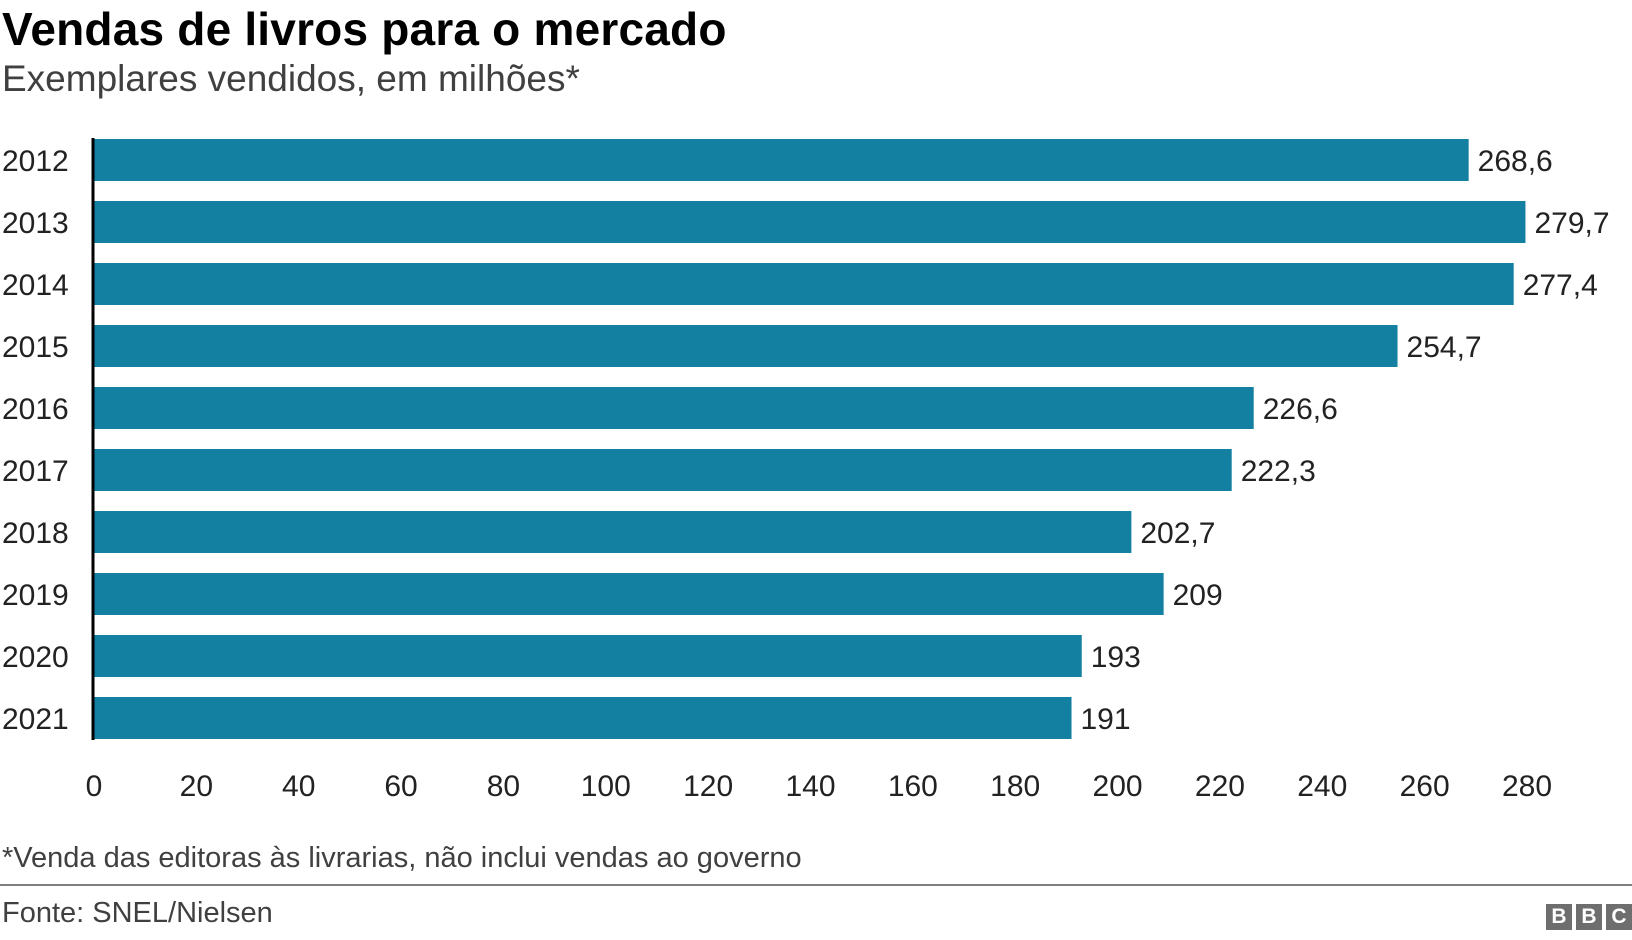  I want to click on bar-2015, so click(746, 346).